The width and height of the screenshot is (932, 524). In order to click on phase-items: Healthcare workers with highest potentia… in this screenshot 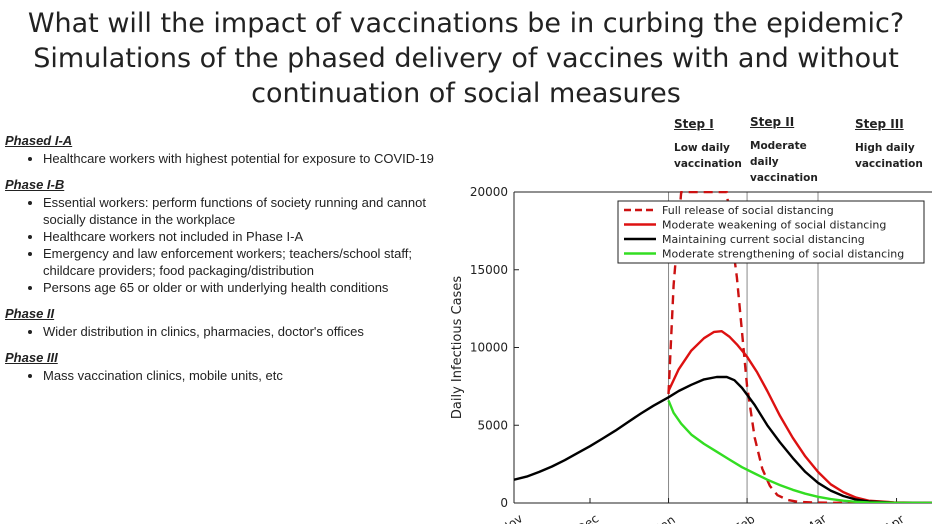, I will do `click(220, 158)`.